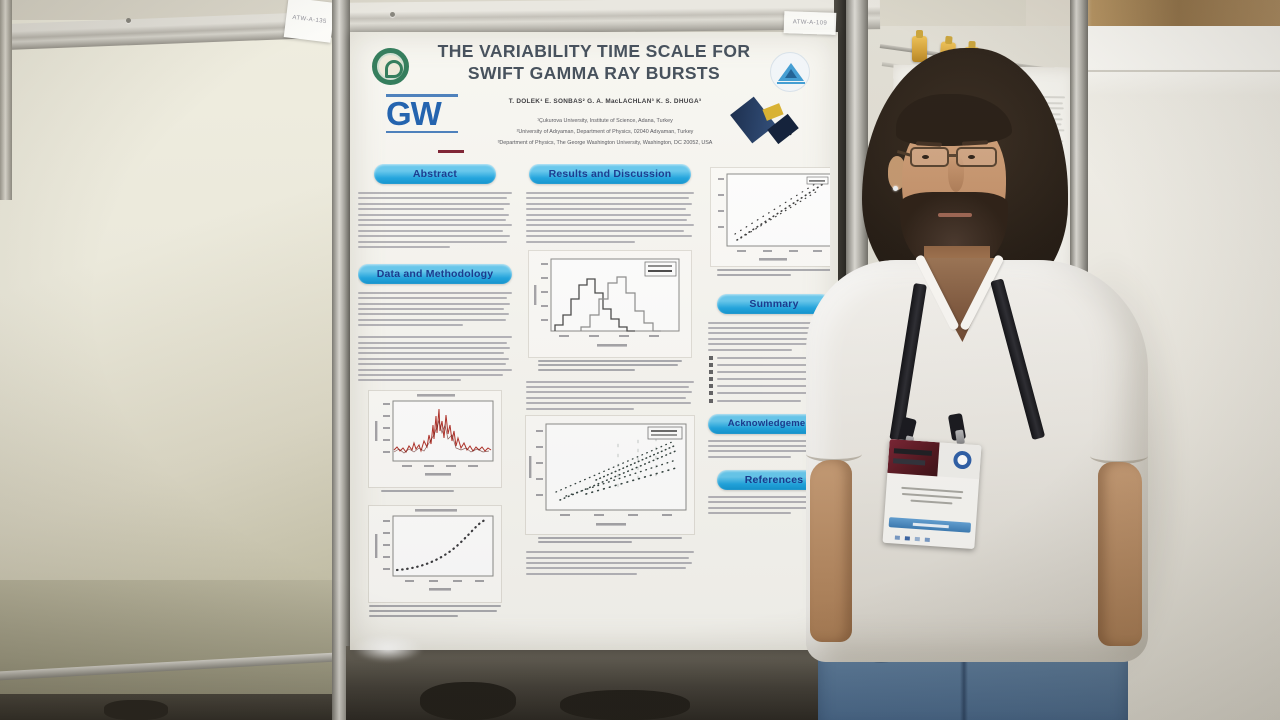 Image resolution: width=1280 pixels, height=720 pixels. What do you see at coordinates (790, 72) in the screenshot?
I see `triangle-logo-icon` at bounding box center [790, 72].